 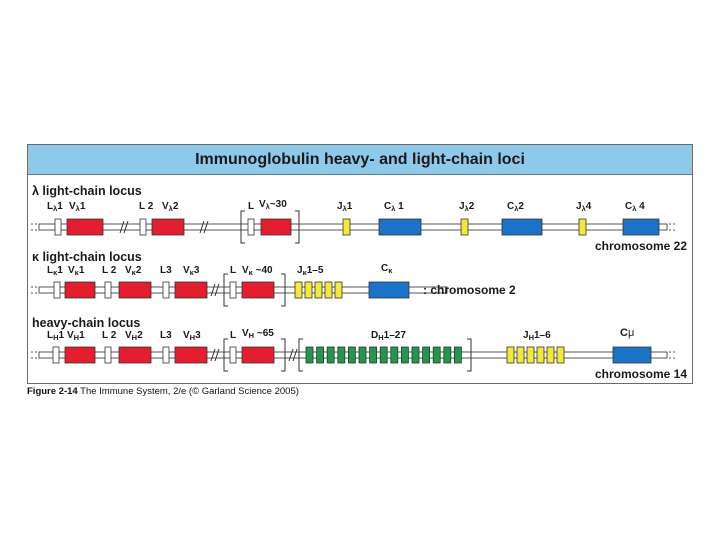 What do you see at coordinates (122, 227) in the screenshot?
I see `lambda-gap-1-a` at bounding box center [122, 227].